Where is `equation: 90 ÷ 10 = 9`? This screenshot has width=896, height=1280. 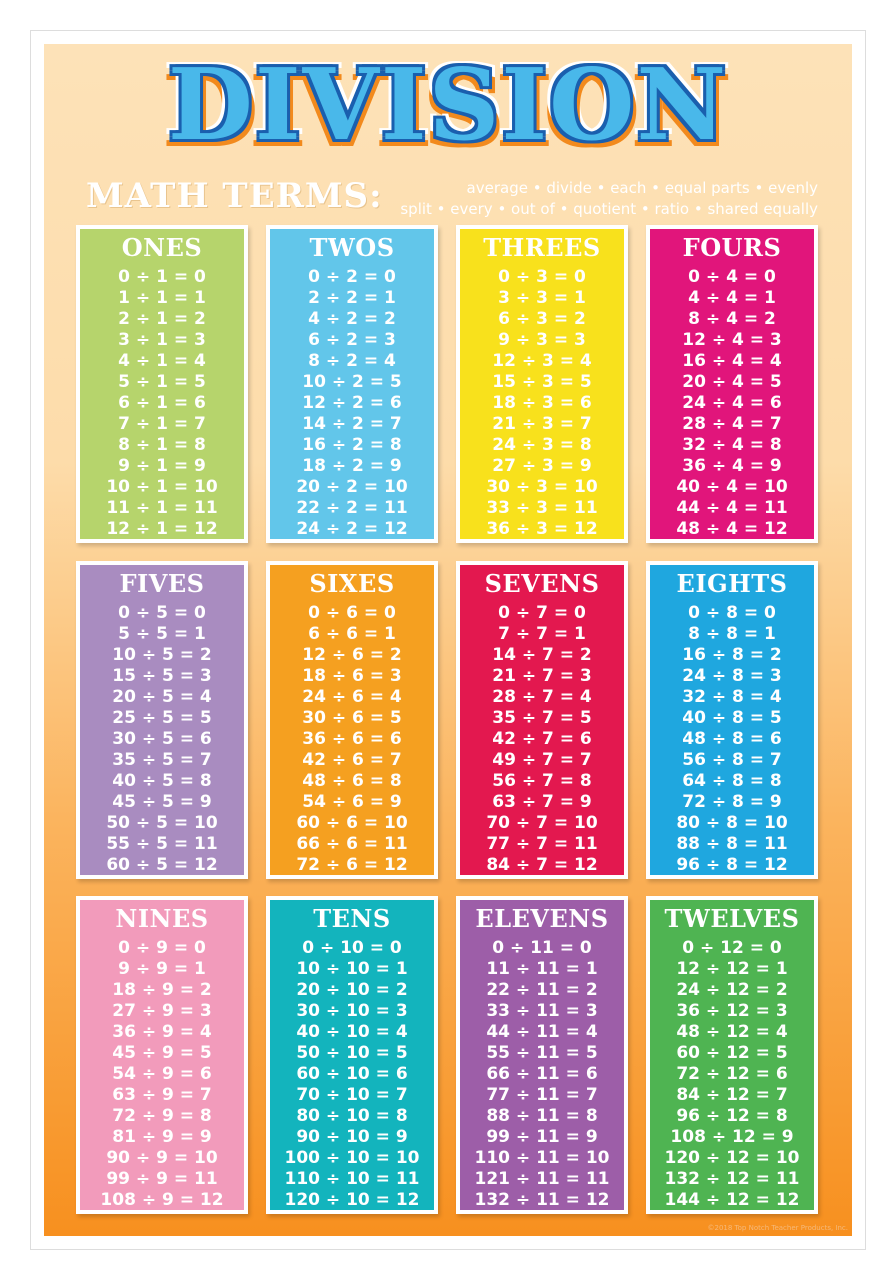
equation: 90 ÷ 10 = 9 is located at coordinates (352, 1137).